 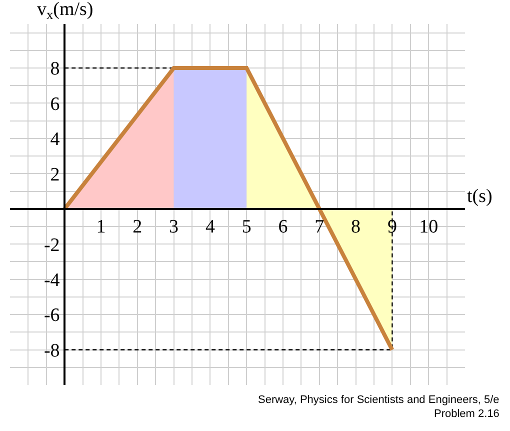 I want to click on x-tick-label: 6, so click(x=283, y=227).